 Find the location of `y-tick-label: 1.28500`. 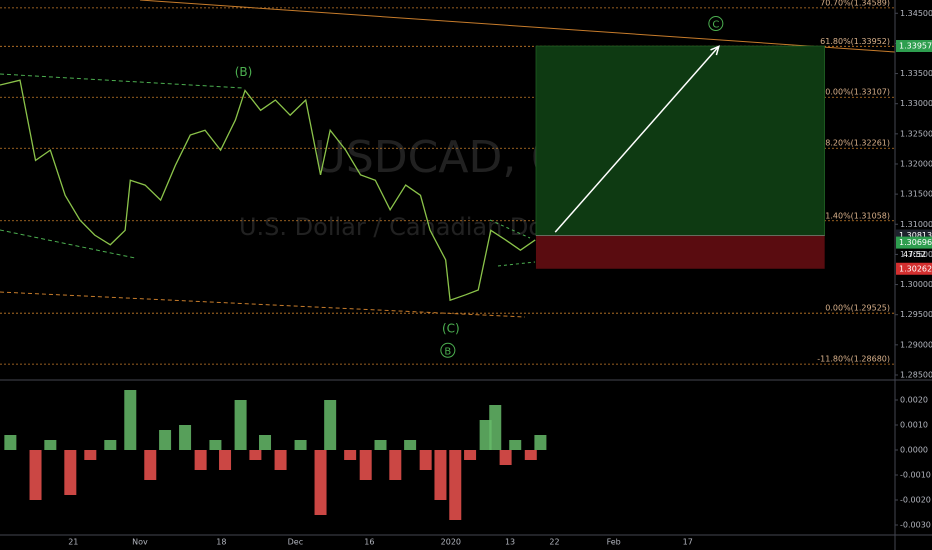

y-tick-label: 1.28500 is located at coordinates (916, 374).